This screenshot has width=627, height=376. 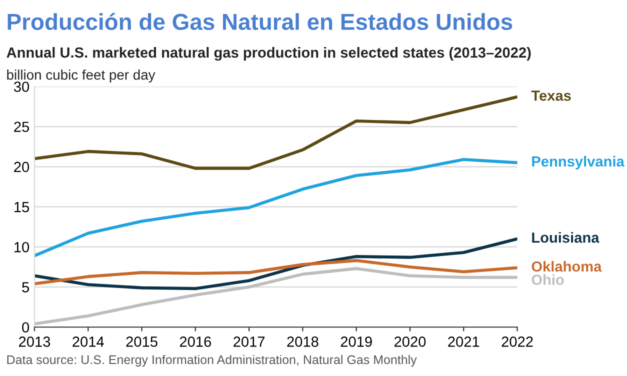 I want to click on chart-title: Producción de Gas Natural en Estados Unidos, so click(x=260, y=21).